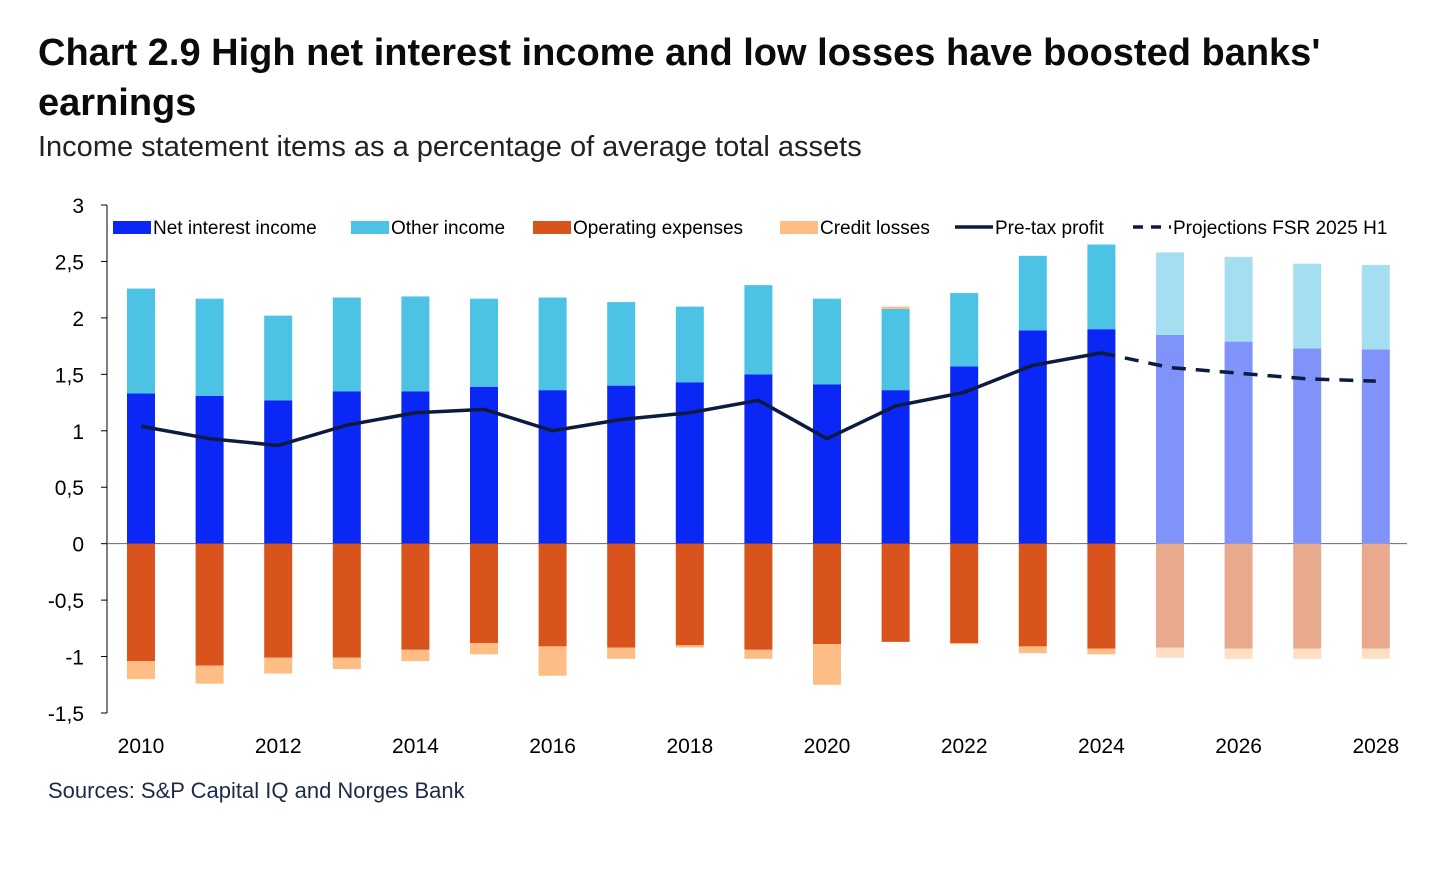  I want to click on y-tick-label: -1, so click(74, 658).